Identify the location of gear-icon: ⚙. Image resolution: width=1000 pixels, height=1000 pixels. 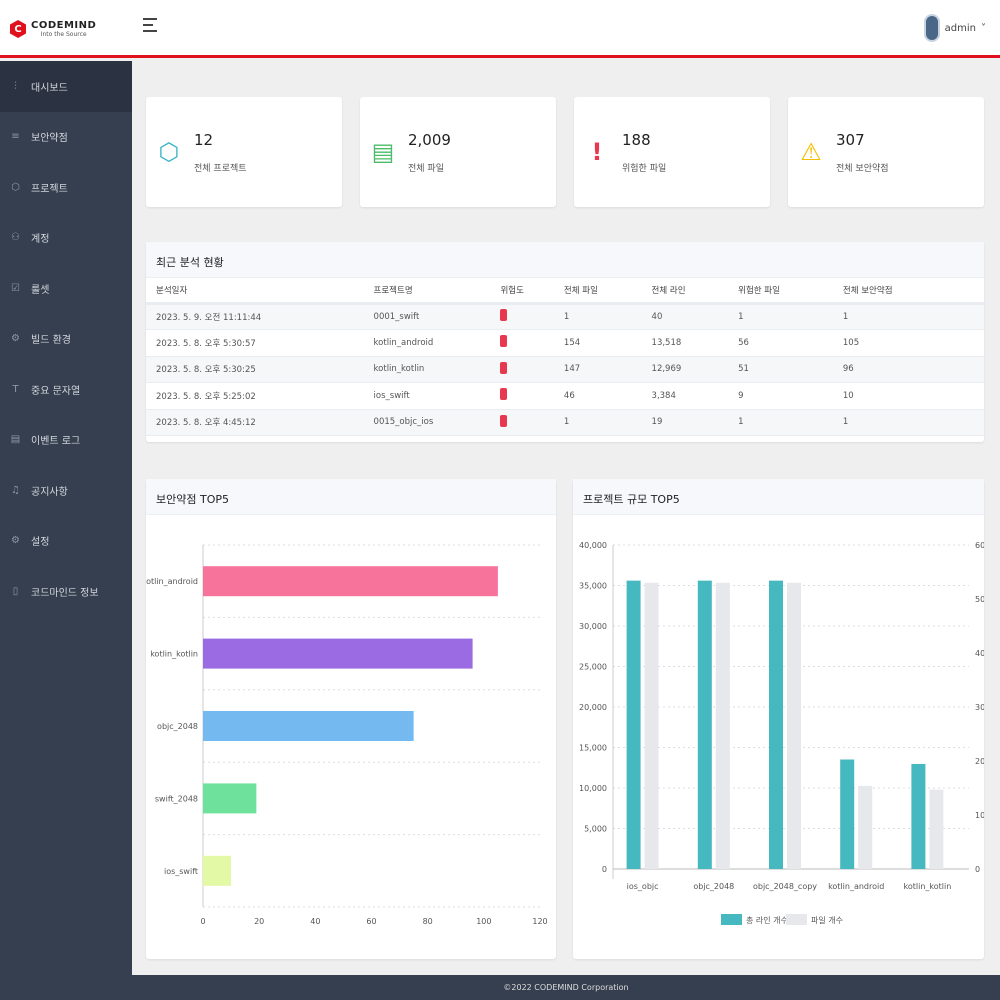
(15, 339).